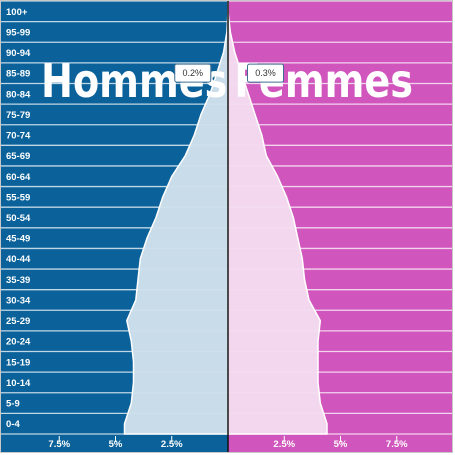 This screenshot has width=455, height=455. What do you see at coordinates (18, 115) in the screenshot?
I see `age-label: 75-79` at bounding box center [18, 115].